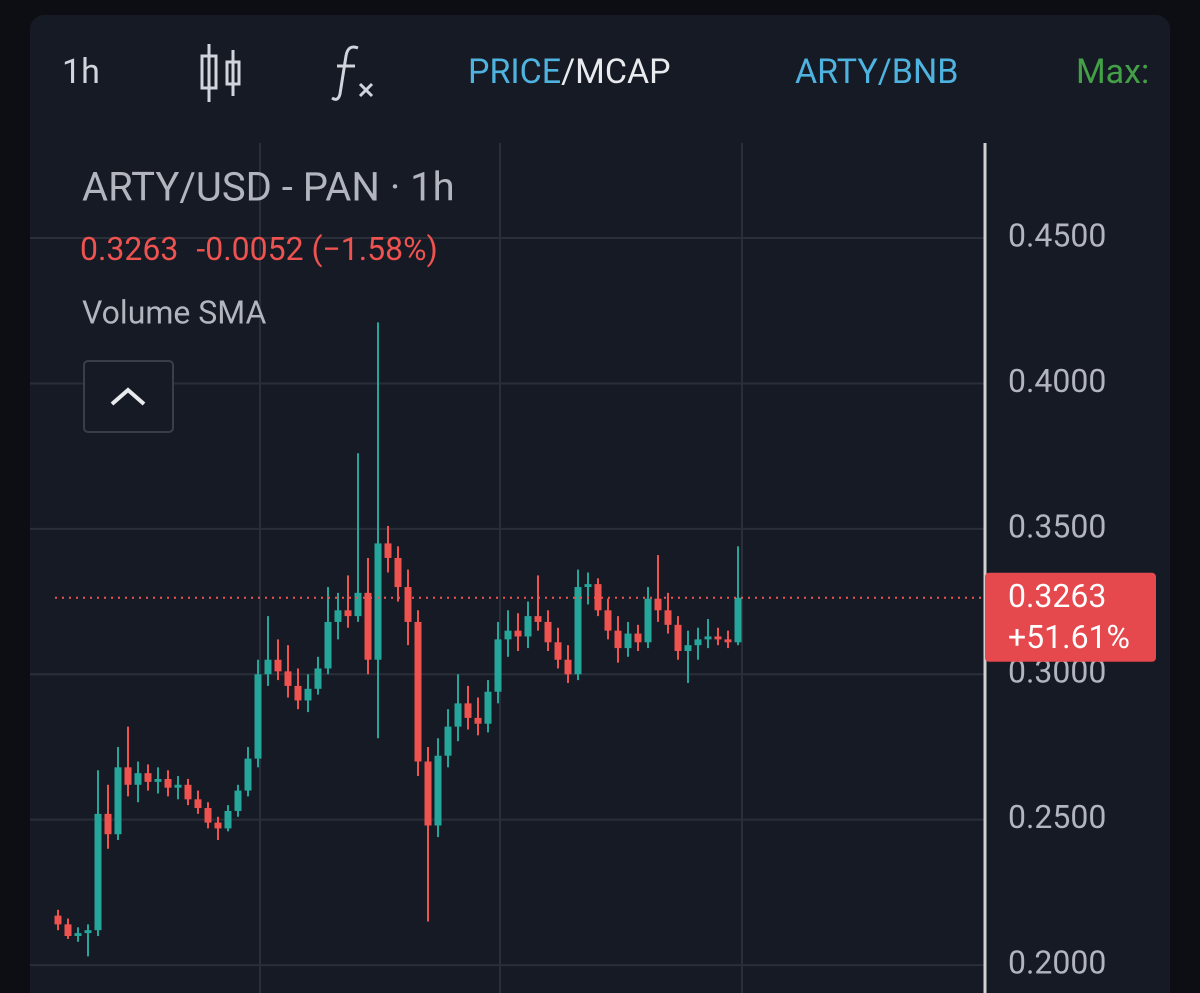  Describe the element at coordinates (81, 72) in the screenshot. I see `interval-button: 1h` at that location.